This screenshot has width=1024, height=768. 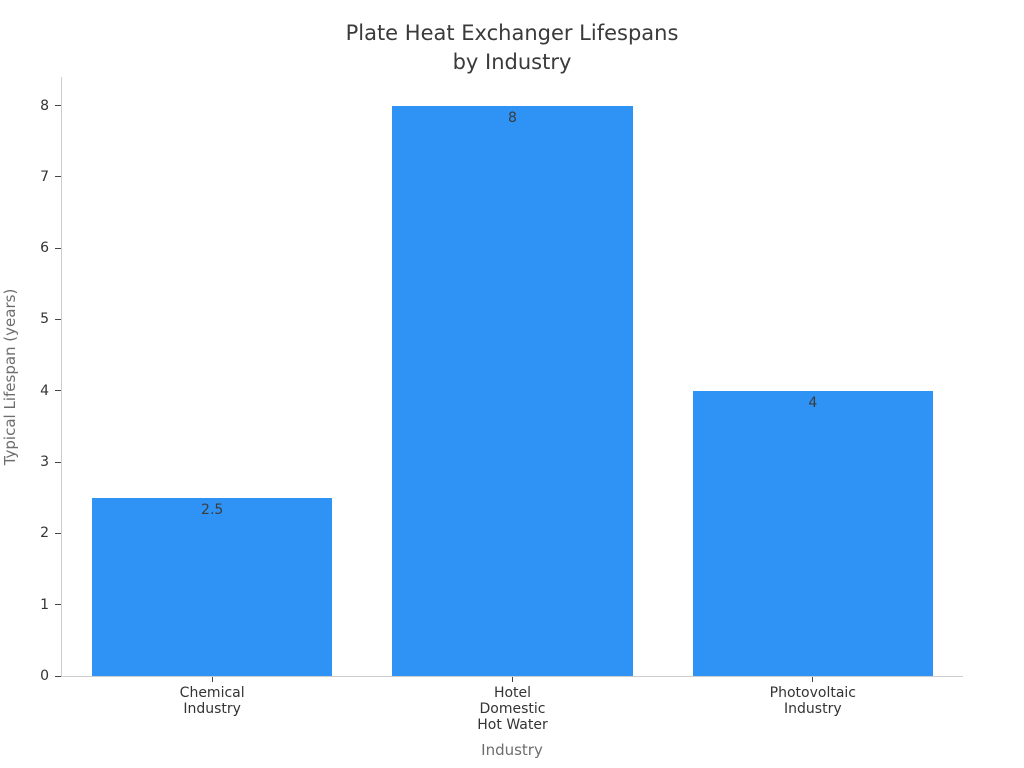 I want to click on y-tick-label: 4, so click(x=44, y=390).